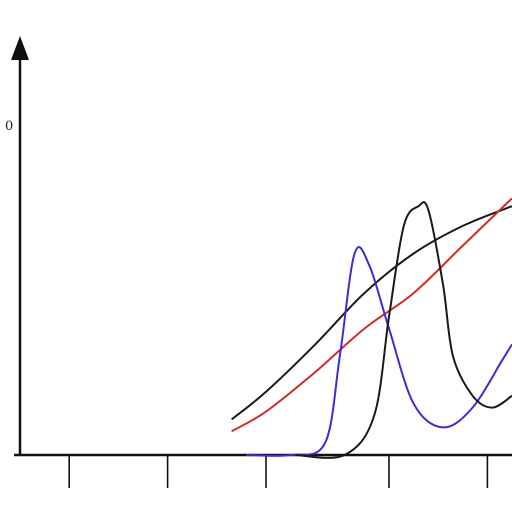 The image size is (512, 512). I want to click on y-ticks: 0, so click(9, 126).